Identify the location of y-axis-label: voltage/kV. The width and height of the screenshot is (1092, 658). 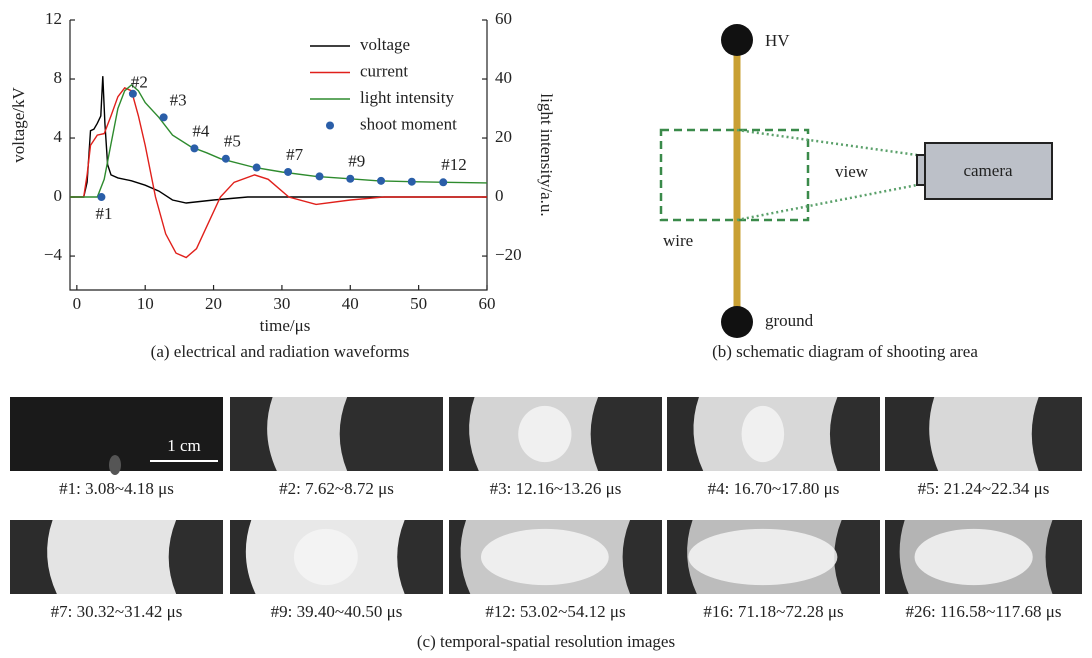
(18, 125).